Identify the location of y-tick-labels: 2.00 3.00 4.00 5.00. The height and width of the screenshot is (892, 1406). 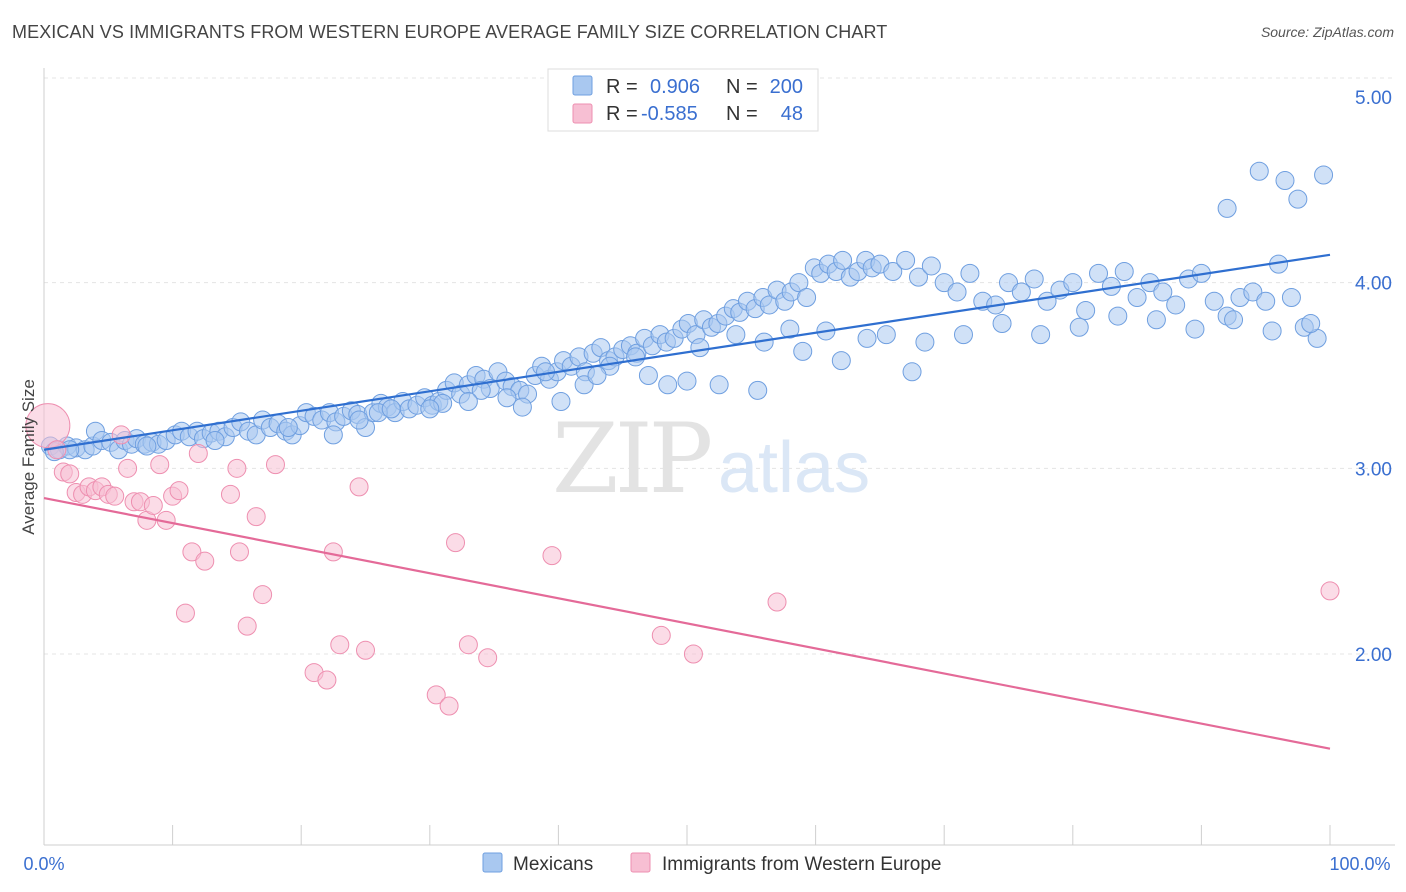
(1373, 377).